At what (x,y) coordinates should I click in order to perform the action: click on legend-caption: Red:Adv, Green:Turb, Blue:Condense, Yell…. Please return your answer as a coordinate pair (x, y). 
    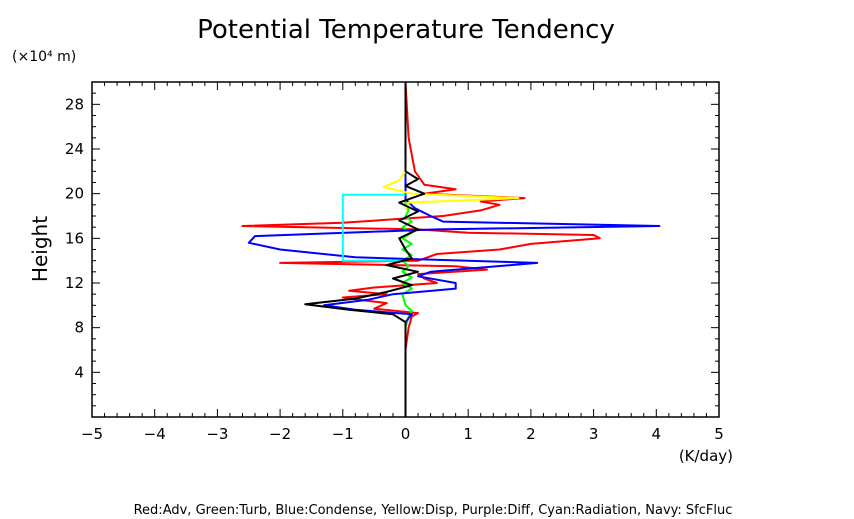
    Looking at the image, I should click on (433, 510).